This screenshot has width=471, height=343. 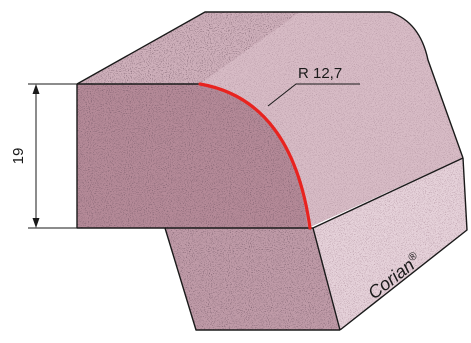 What do you see at coordinates (313, 95) in the screenshot?
I see `radius-leader-line` at bounding box center [313, 95].